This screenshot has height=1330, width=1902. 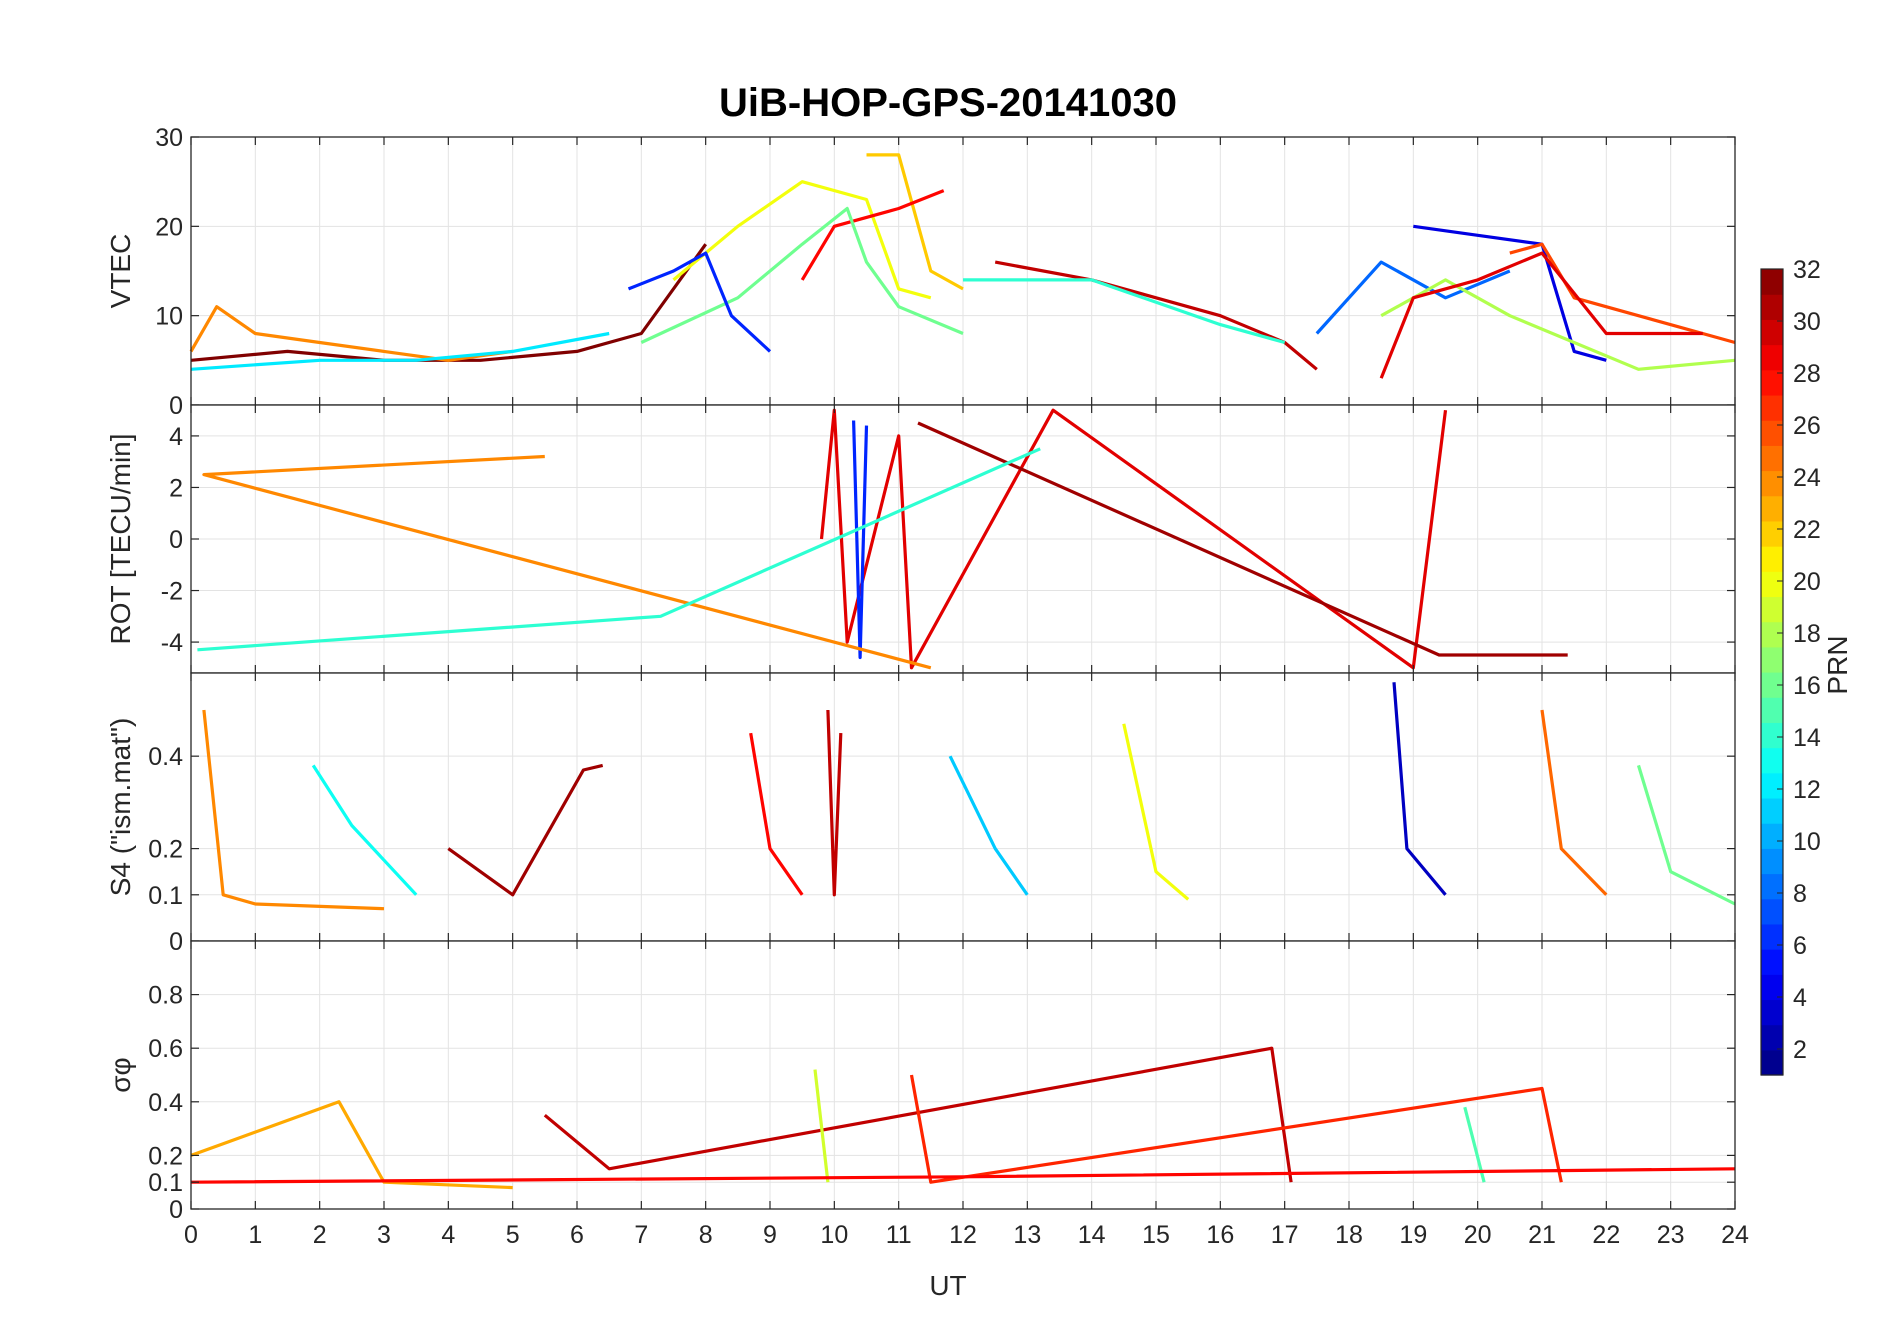 I want to click on ytick-label: 0.4, so click(x=165, y=757).